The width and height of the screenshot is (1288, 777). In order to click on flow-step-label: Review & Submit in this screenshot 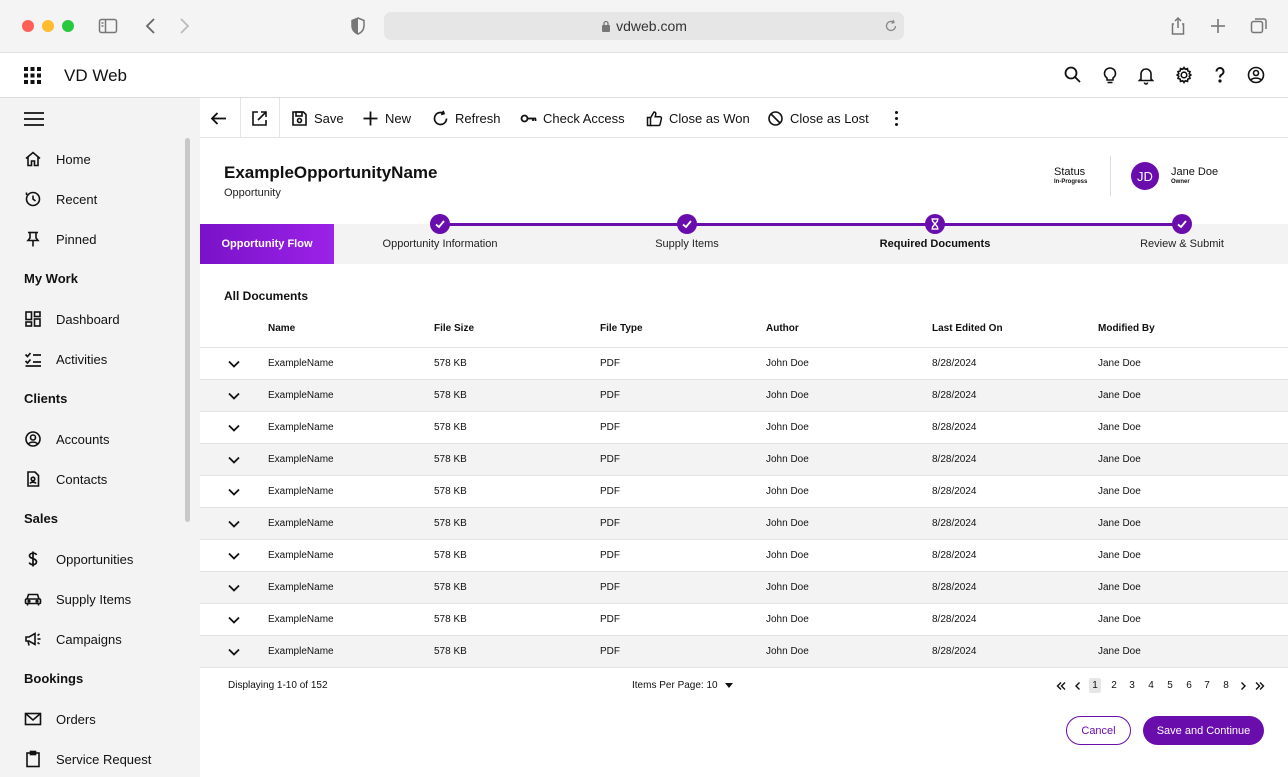, I will do `click(1182, 244)`.